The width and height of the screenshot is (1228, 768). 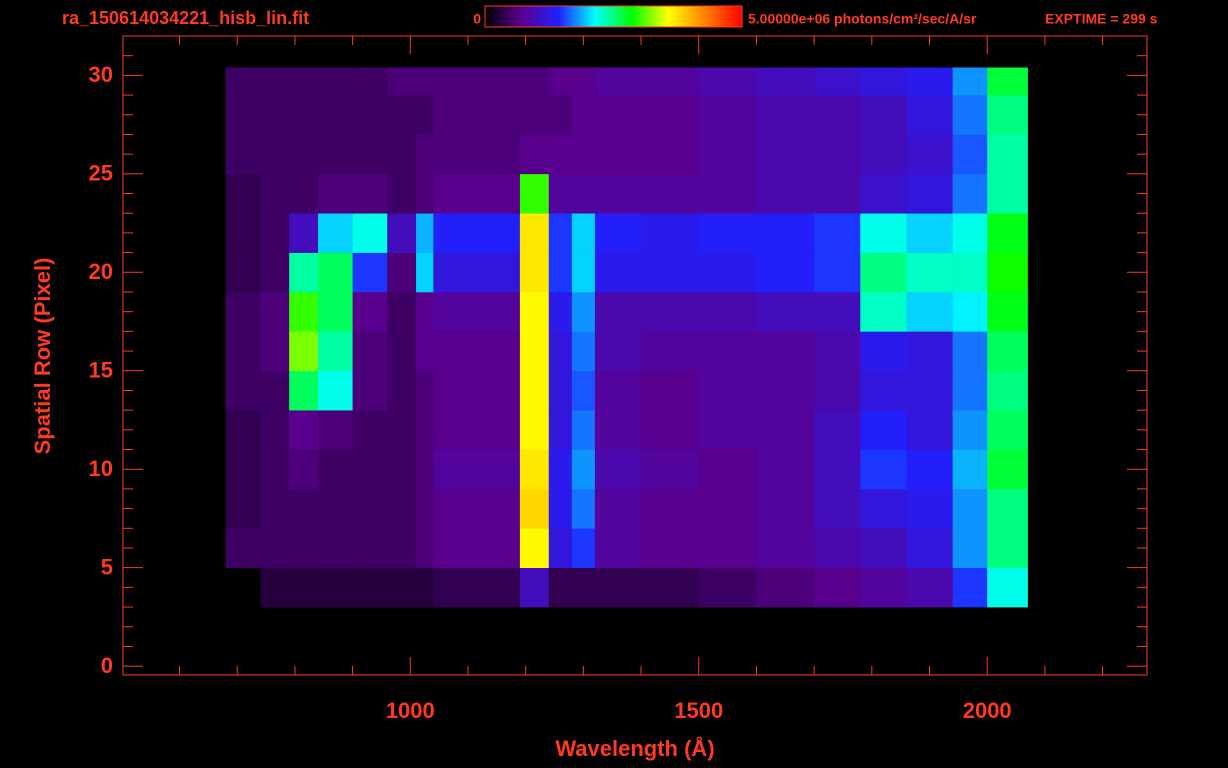 I want to click on y-tick-label: 5, so click(x=107, y=566).